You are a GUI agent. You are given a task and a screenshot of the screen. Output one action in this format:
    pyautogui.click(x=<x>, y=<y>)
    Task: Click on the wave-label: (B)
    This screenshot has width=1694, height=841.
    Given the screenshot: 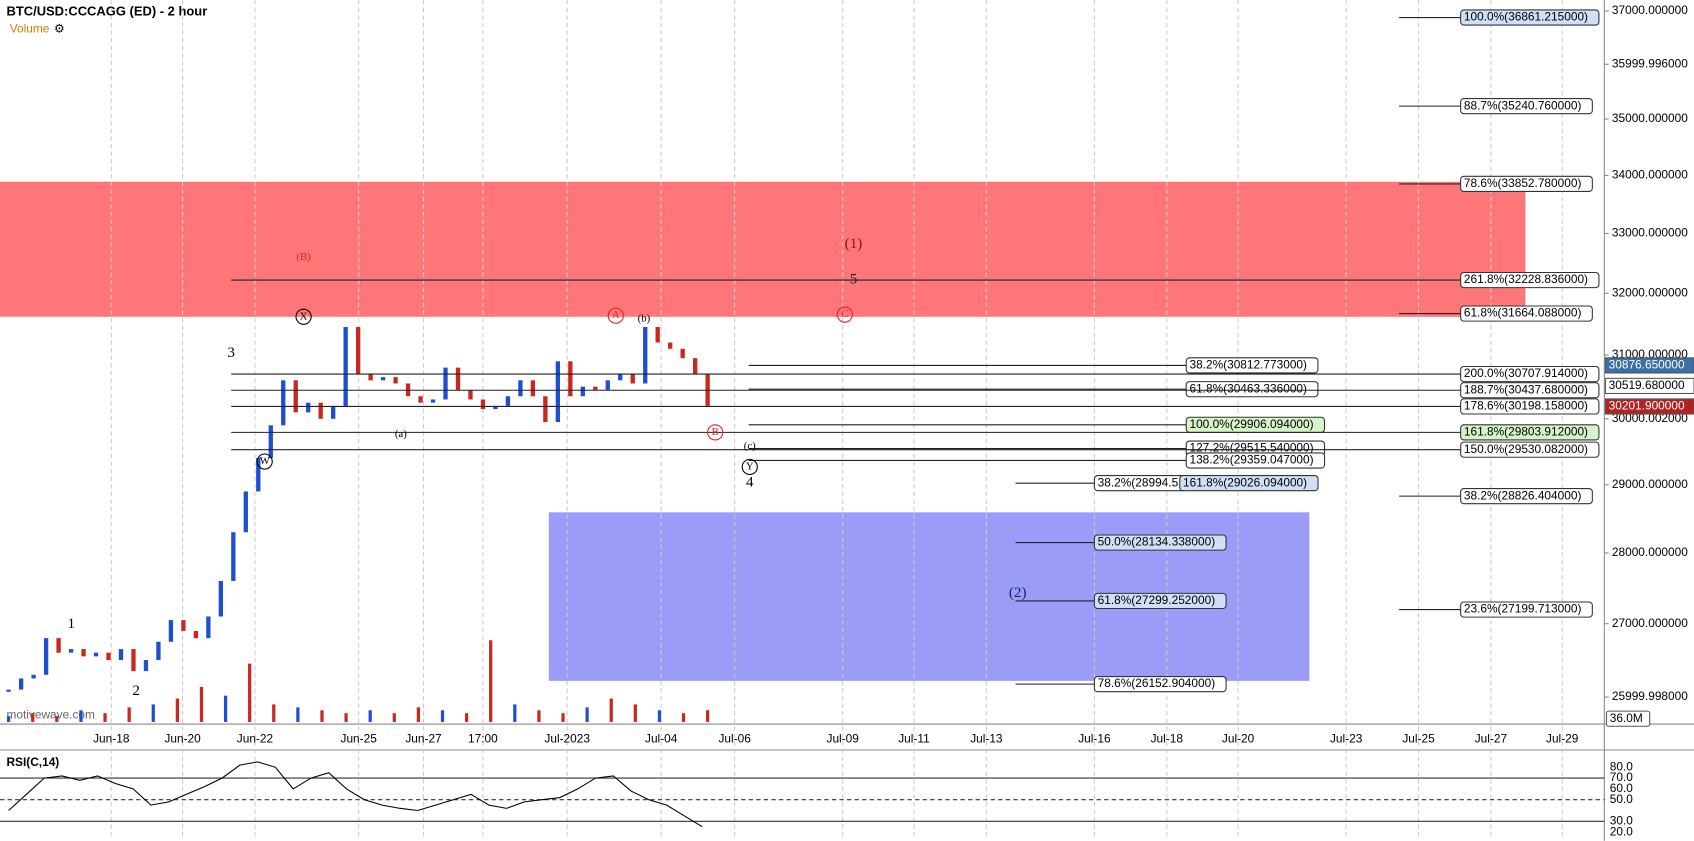 What is the action you would take?
    pyautogui.click(x=303, y=257)
    